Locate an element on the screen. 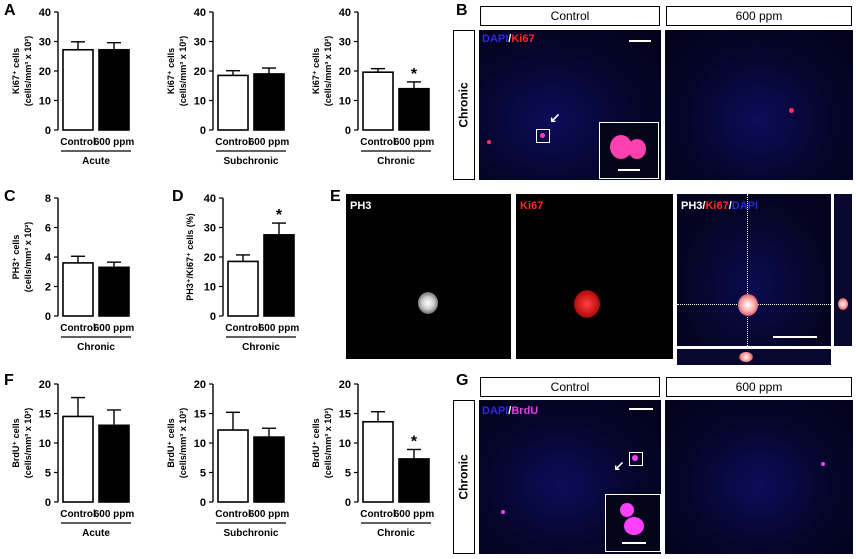 This screenshot has width=856, height=559. brdu-cell-zoom is located at coordinates (634, 526).